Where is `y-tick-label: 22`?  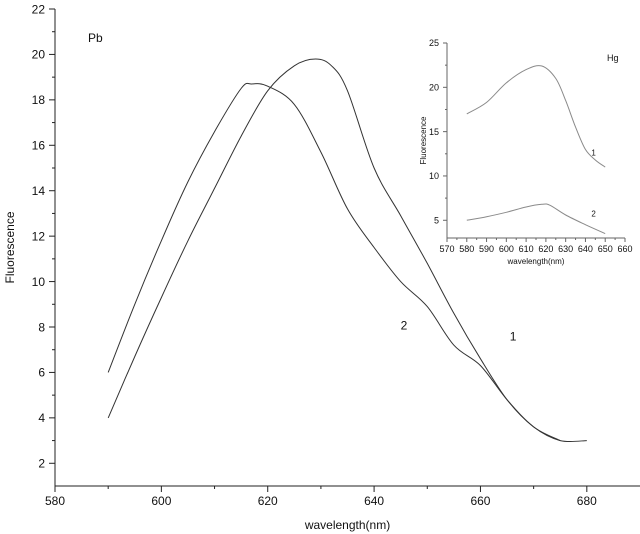
y-tick-label: 22 is located at coordinates (39, 9).